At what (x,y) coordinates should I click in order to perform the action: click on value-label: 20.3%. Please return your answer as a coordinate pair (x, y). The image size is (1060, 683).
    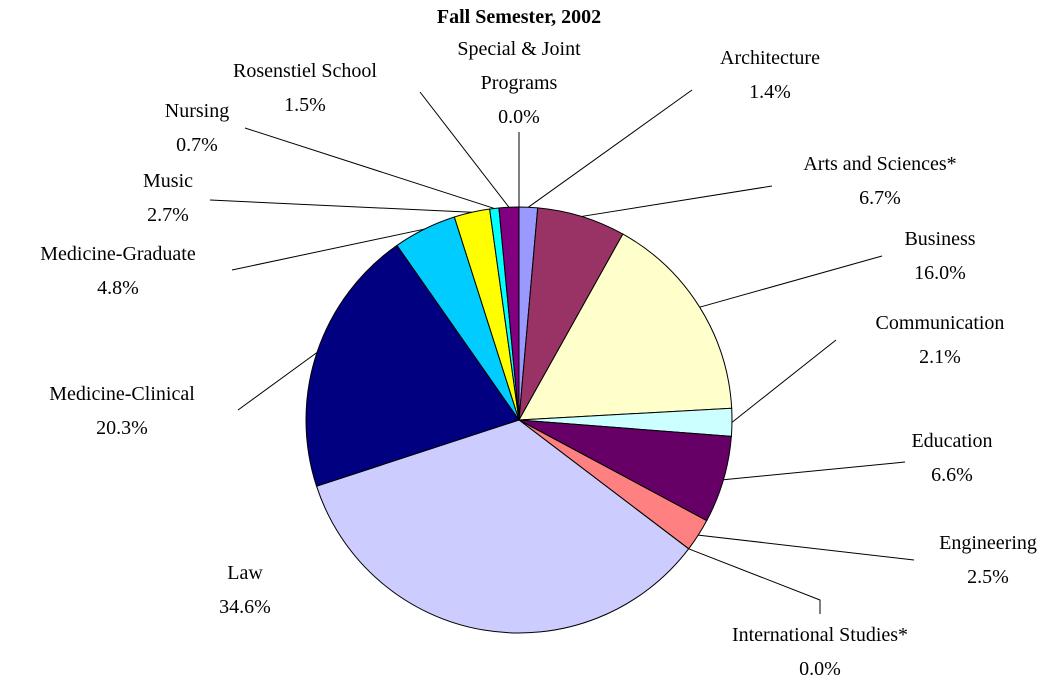
    Looking at the image, I should click on (122, 428).